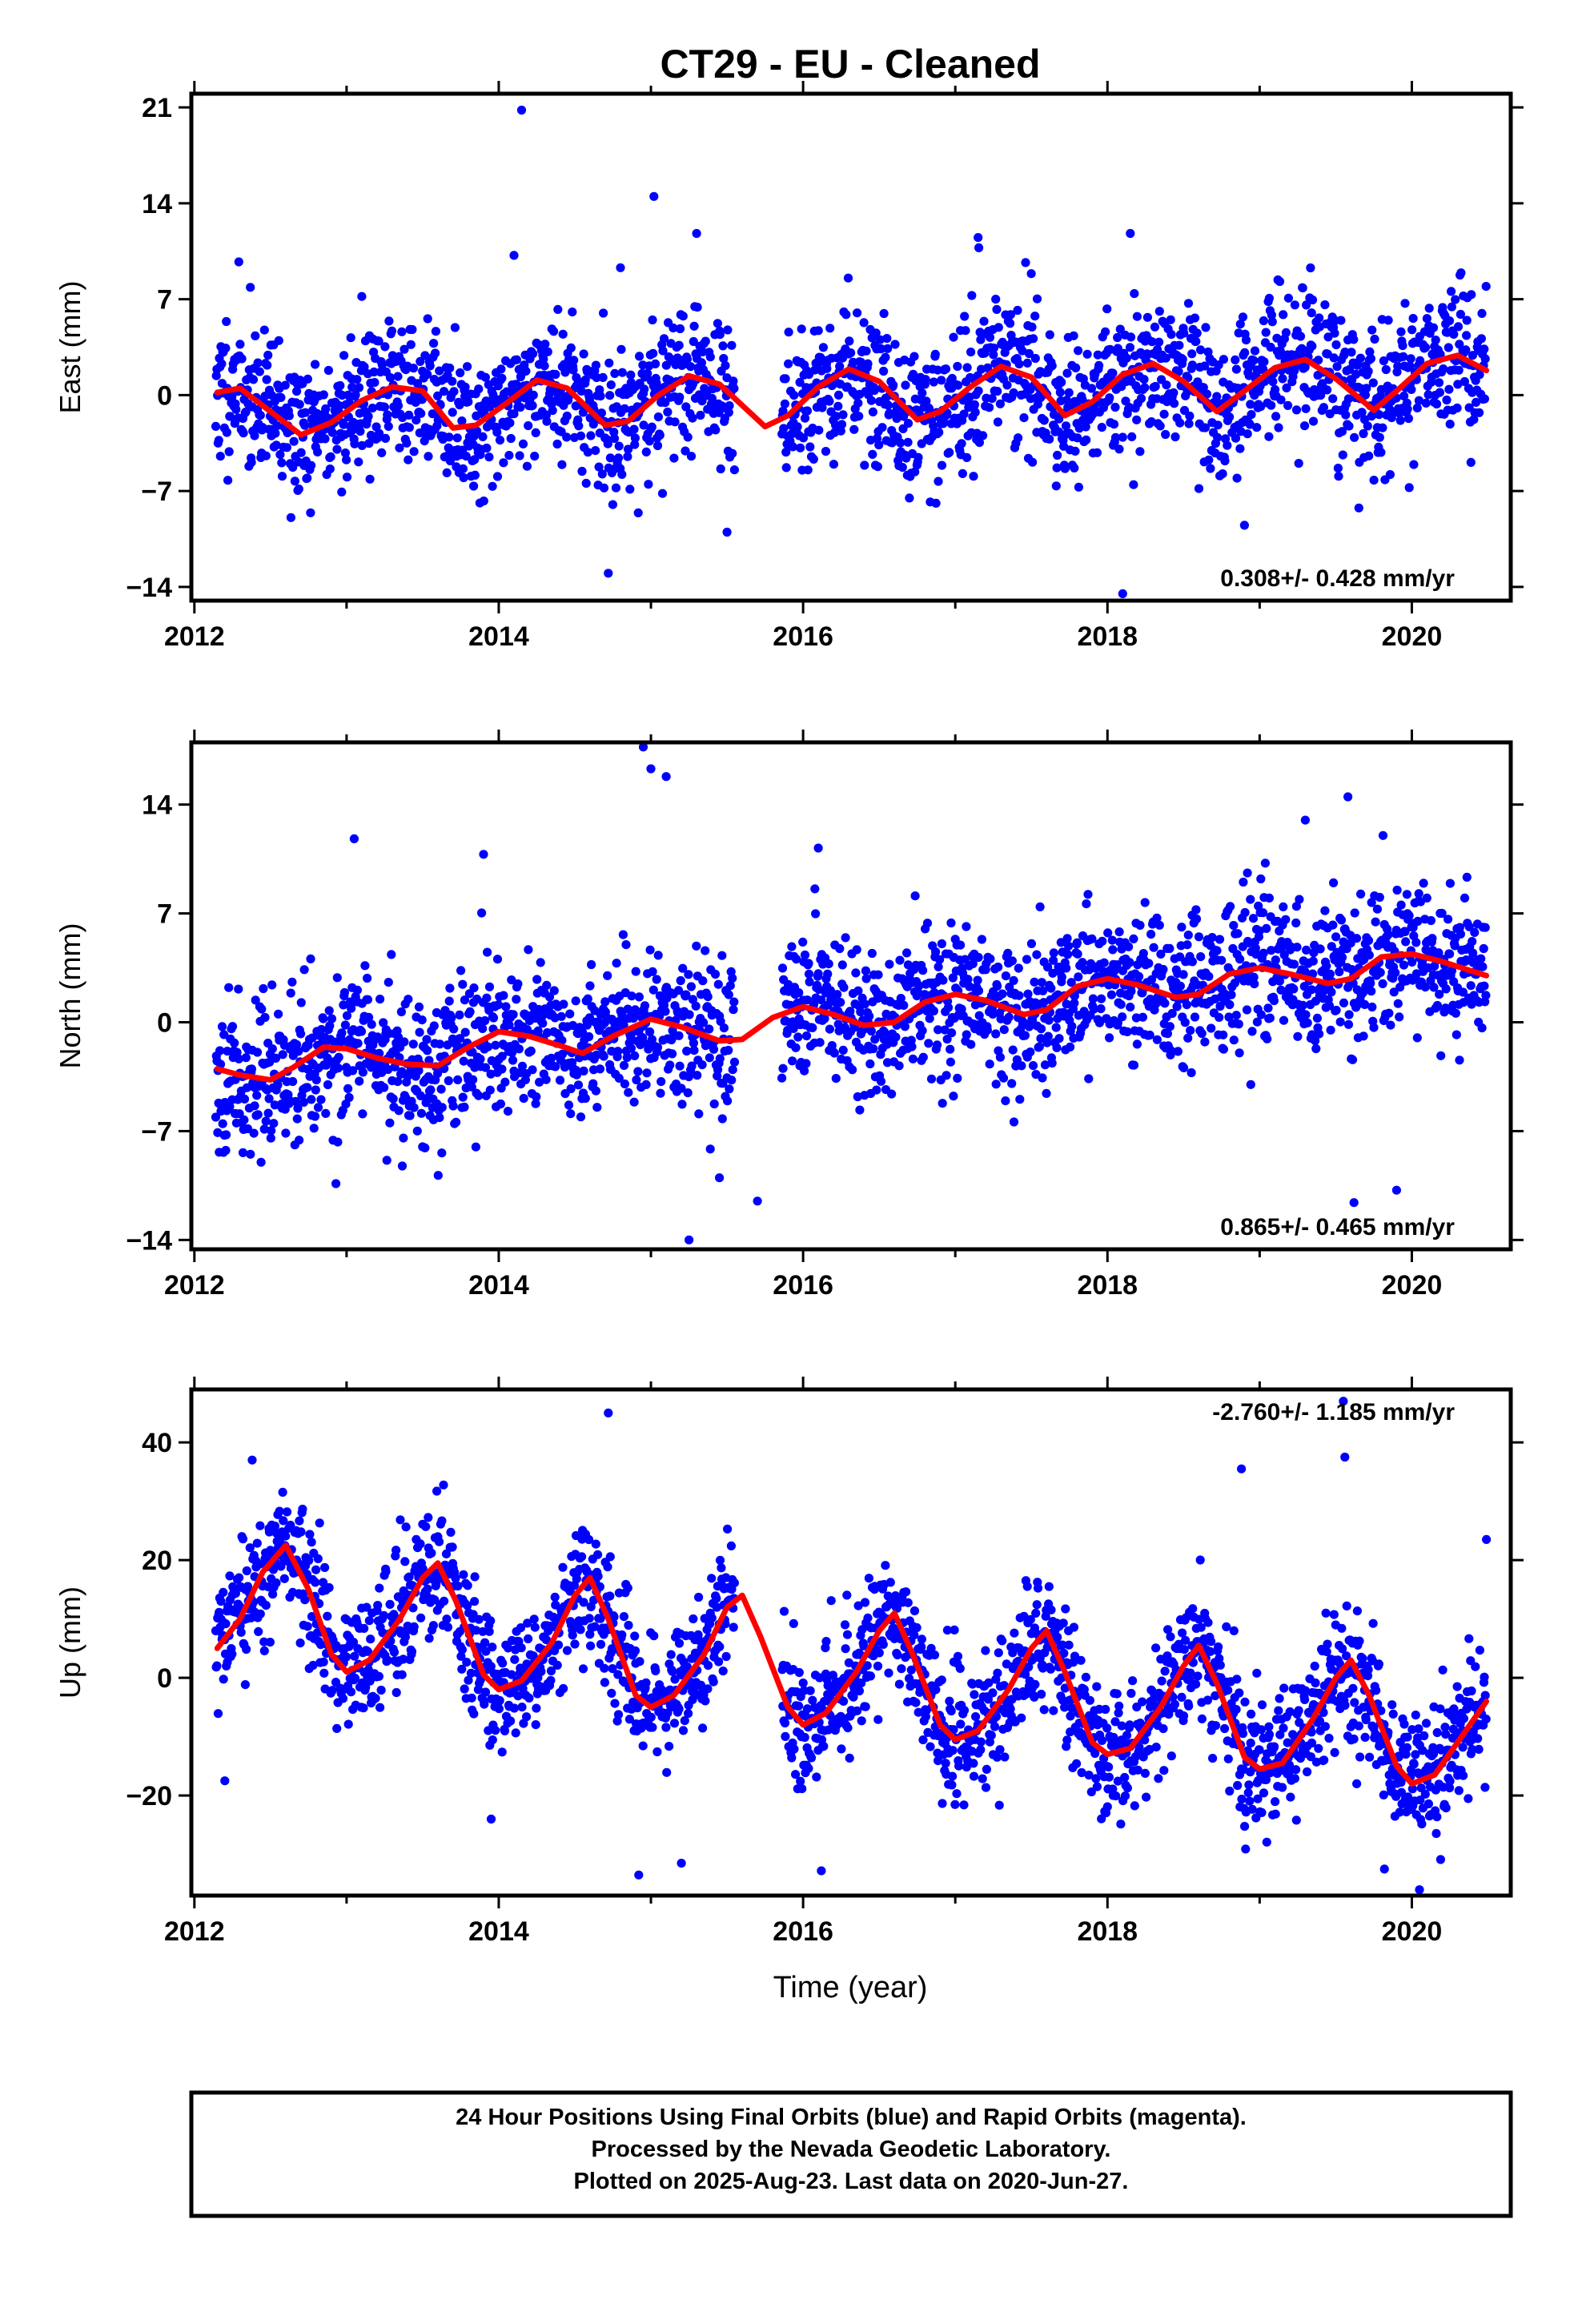 The width and height of the screenshot is (1582, 2324). I want to click on north-xtick-label: 2012, so click(195, 1285).